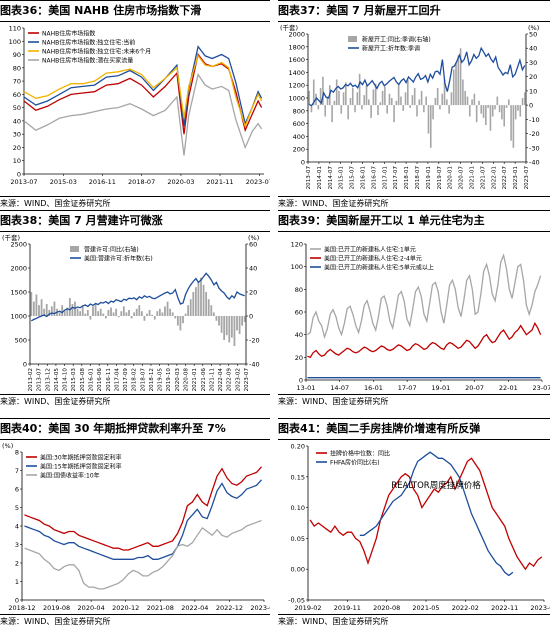  What do you see at coordinates (91, 380) in the screenshot?
I see `x-tick-label: 2016-01` at bounding box center [91, 380].